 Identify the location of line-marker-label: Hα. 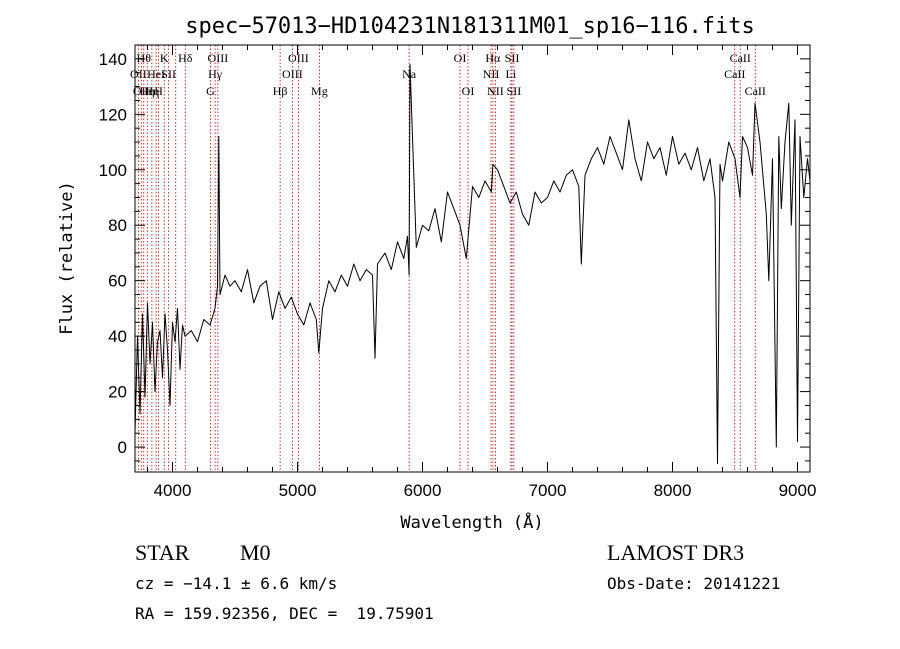
(493, 58).